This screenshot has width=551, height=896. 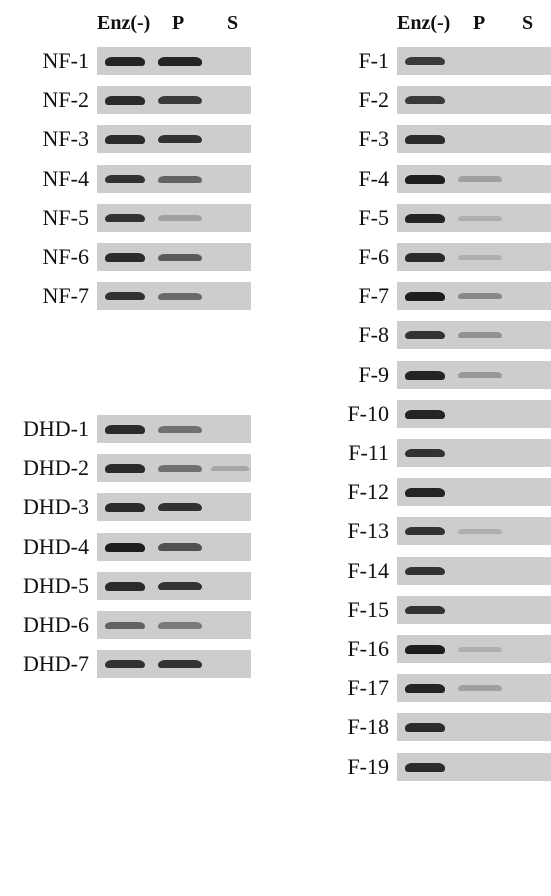 I want to click on sample-label: DHD-1, so click(x=56, y=428).